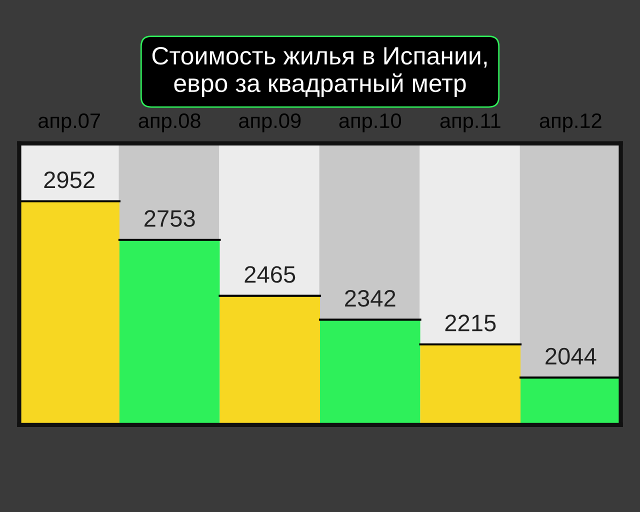 The image size is (640, 512). What do you see at coordinates (470, 323) in the screenshot?
I see `data-label: 2215` at bounding box center [470, 323].